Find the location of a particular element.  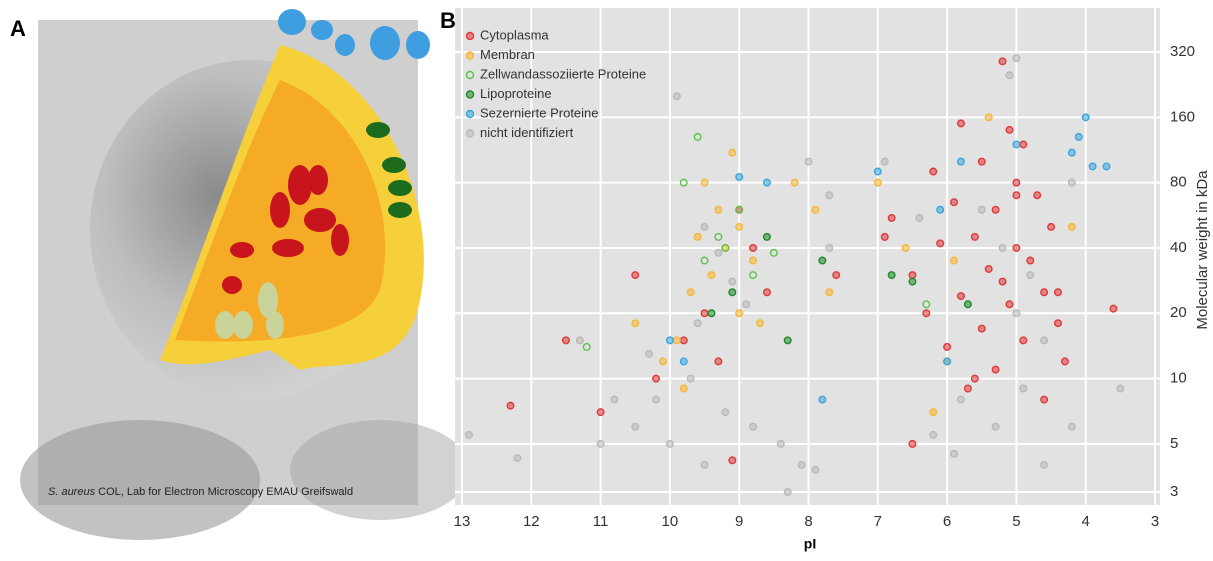

panel-label: B is located at coordinates (448, 20).